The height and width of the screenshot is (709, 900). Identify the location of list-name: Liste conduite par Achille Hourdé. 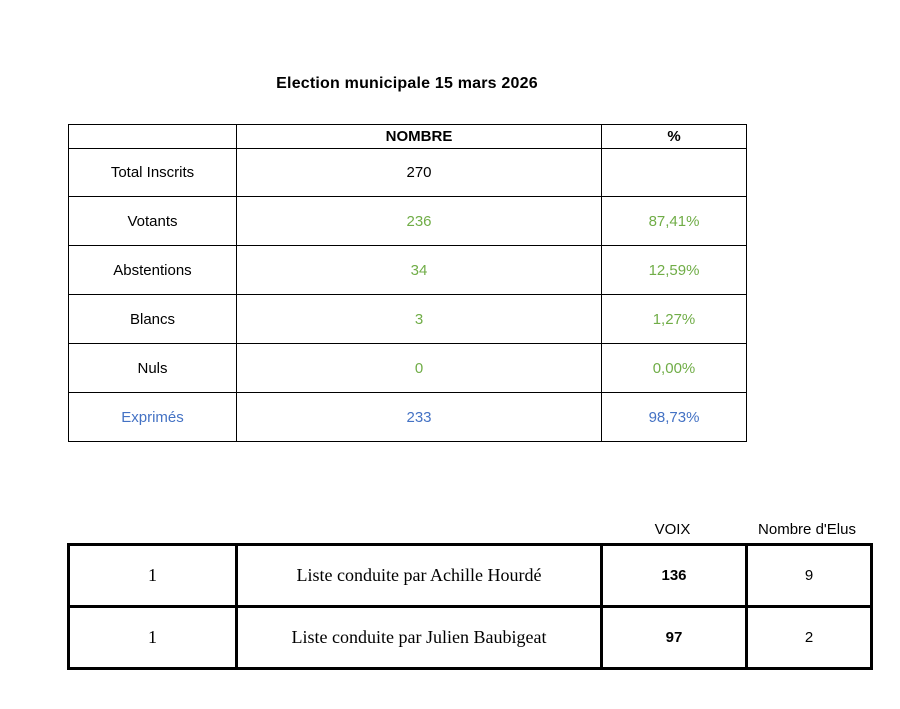
(419, 575).